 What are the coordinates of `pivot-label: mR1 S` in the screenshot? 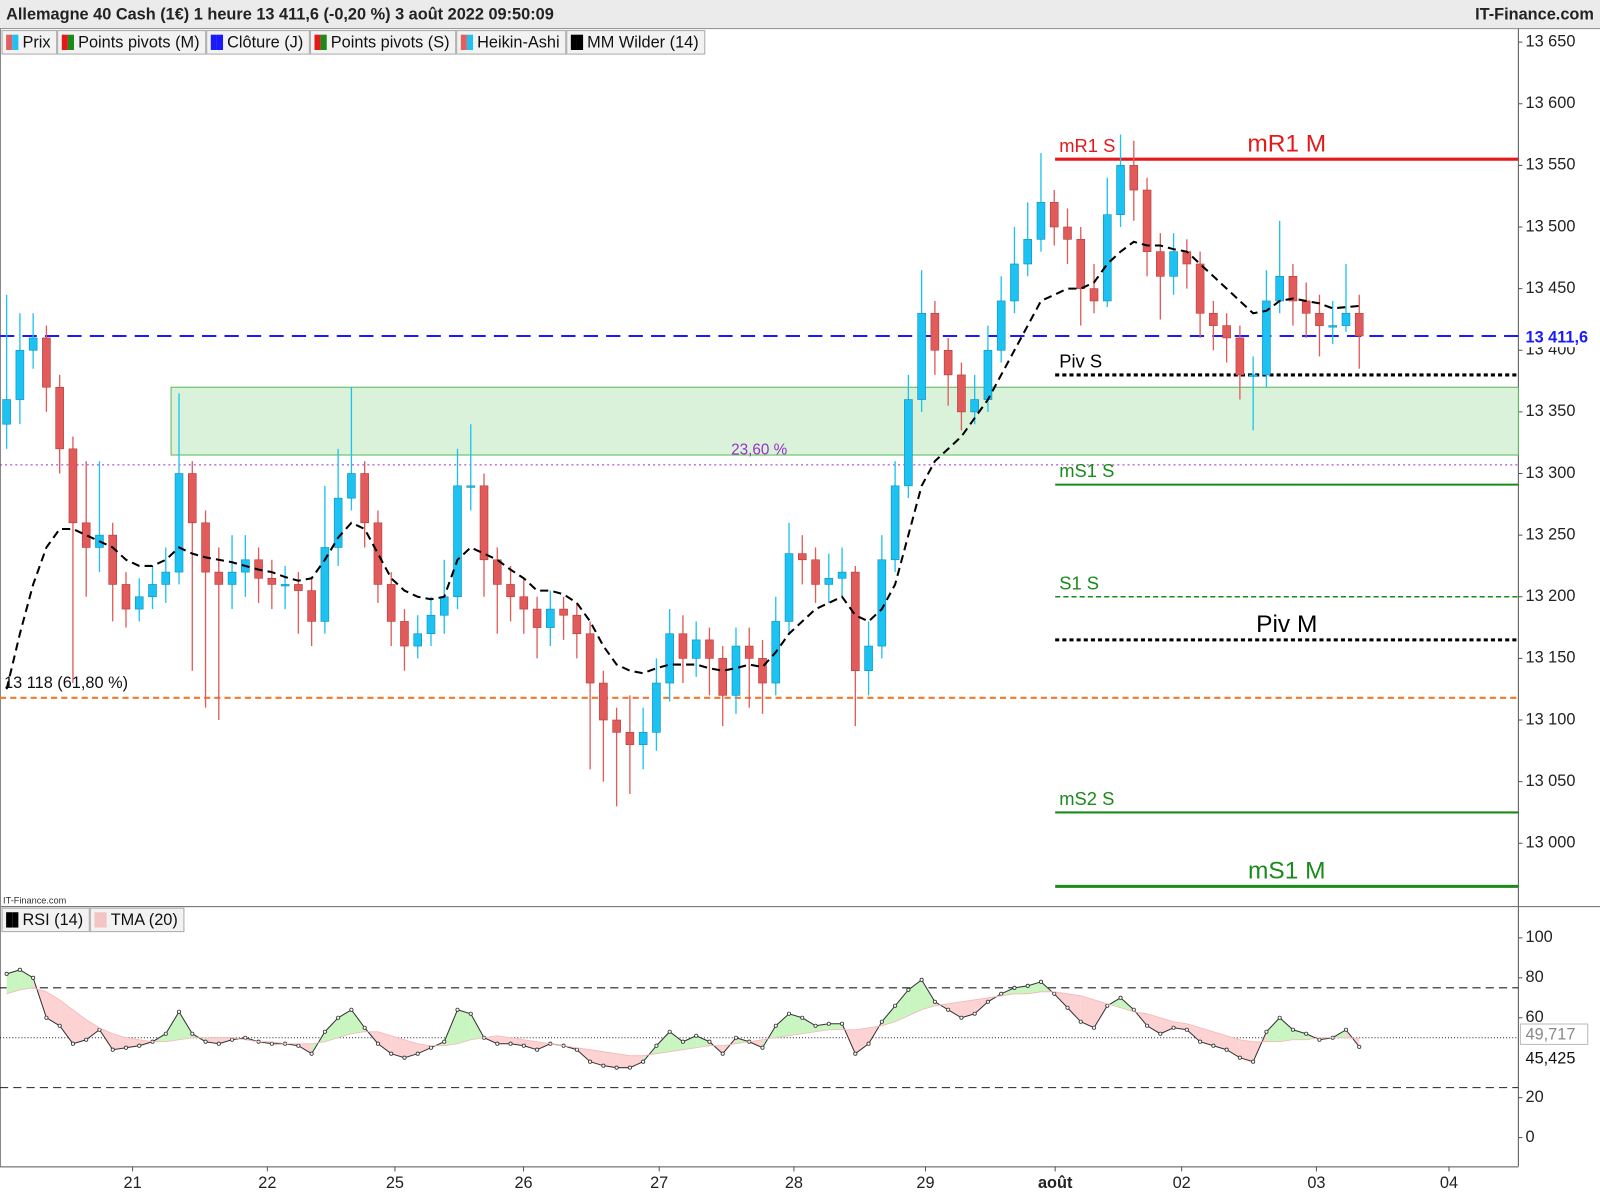 It's located at (1087, 145).